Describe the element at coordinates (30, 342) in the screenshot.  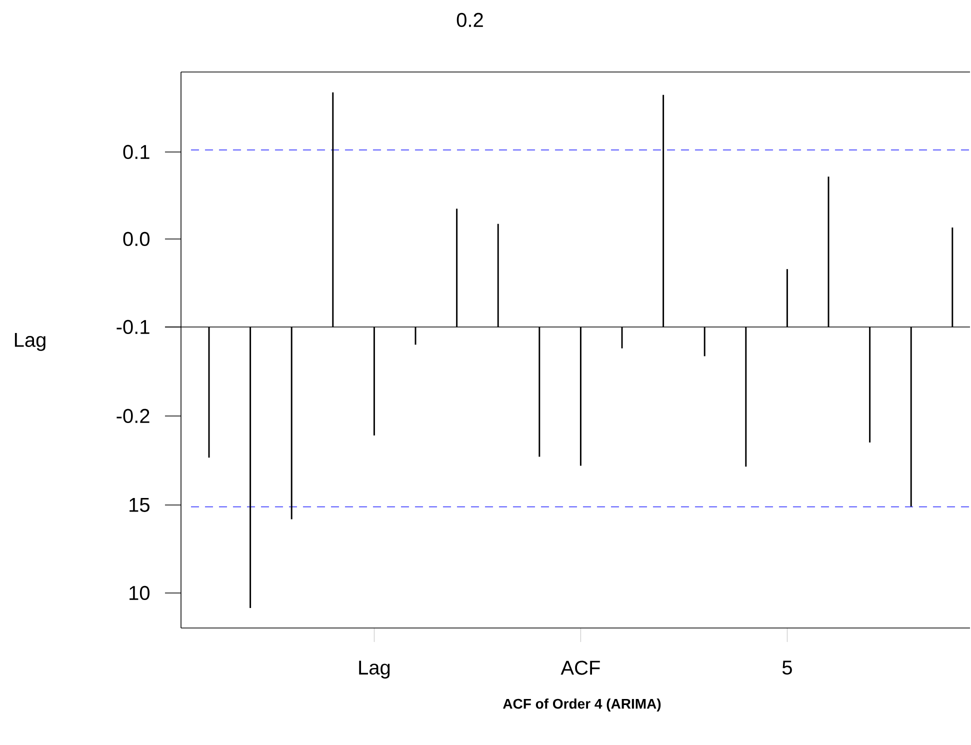
I see `text: Lag` at that location.